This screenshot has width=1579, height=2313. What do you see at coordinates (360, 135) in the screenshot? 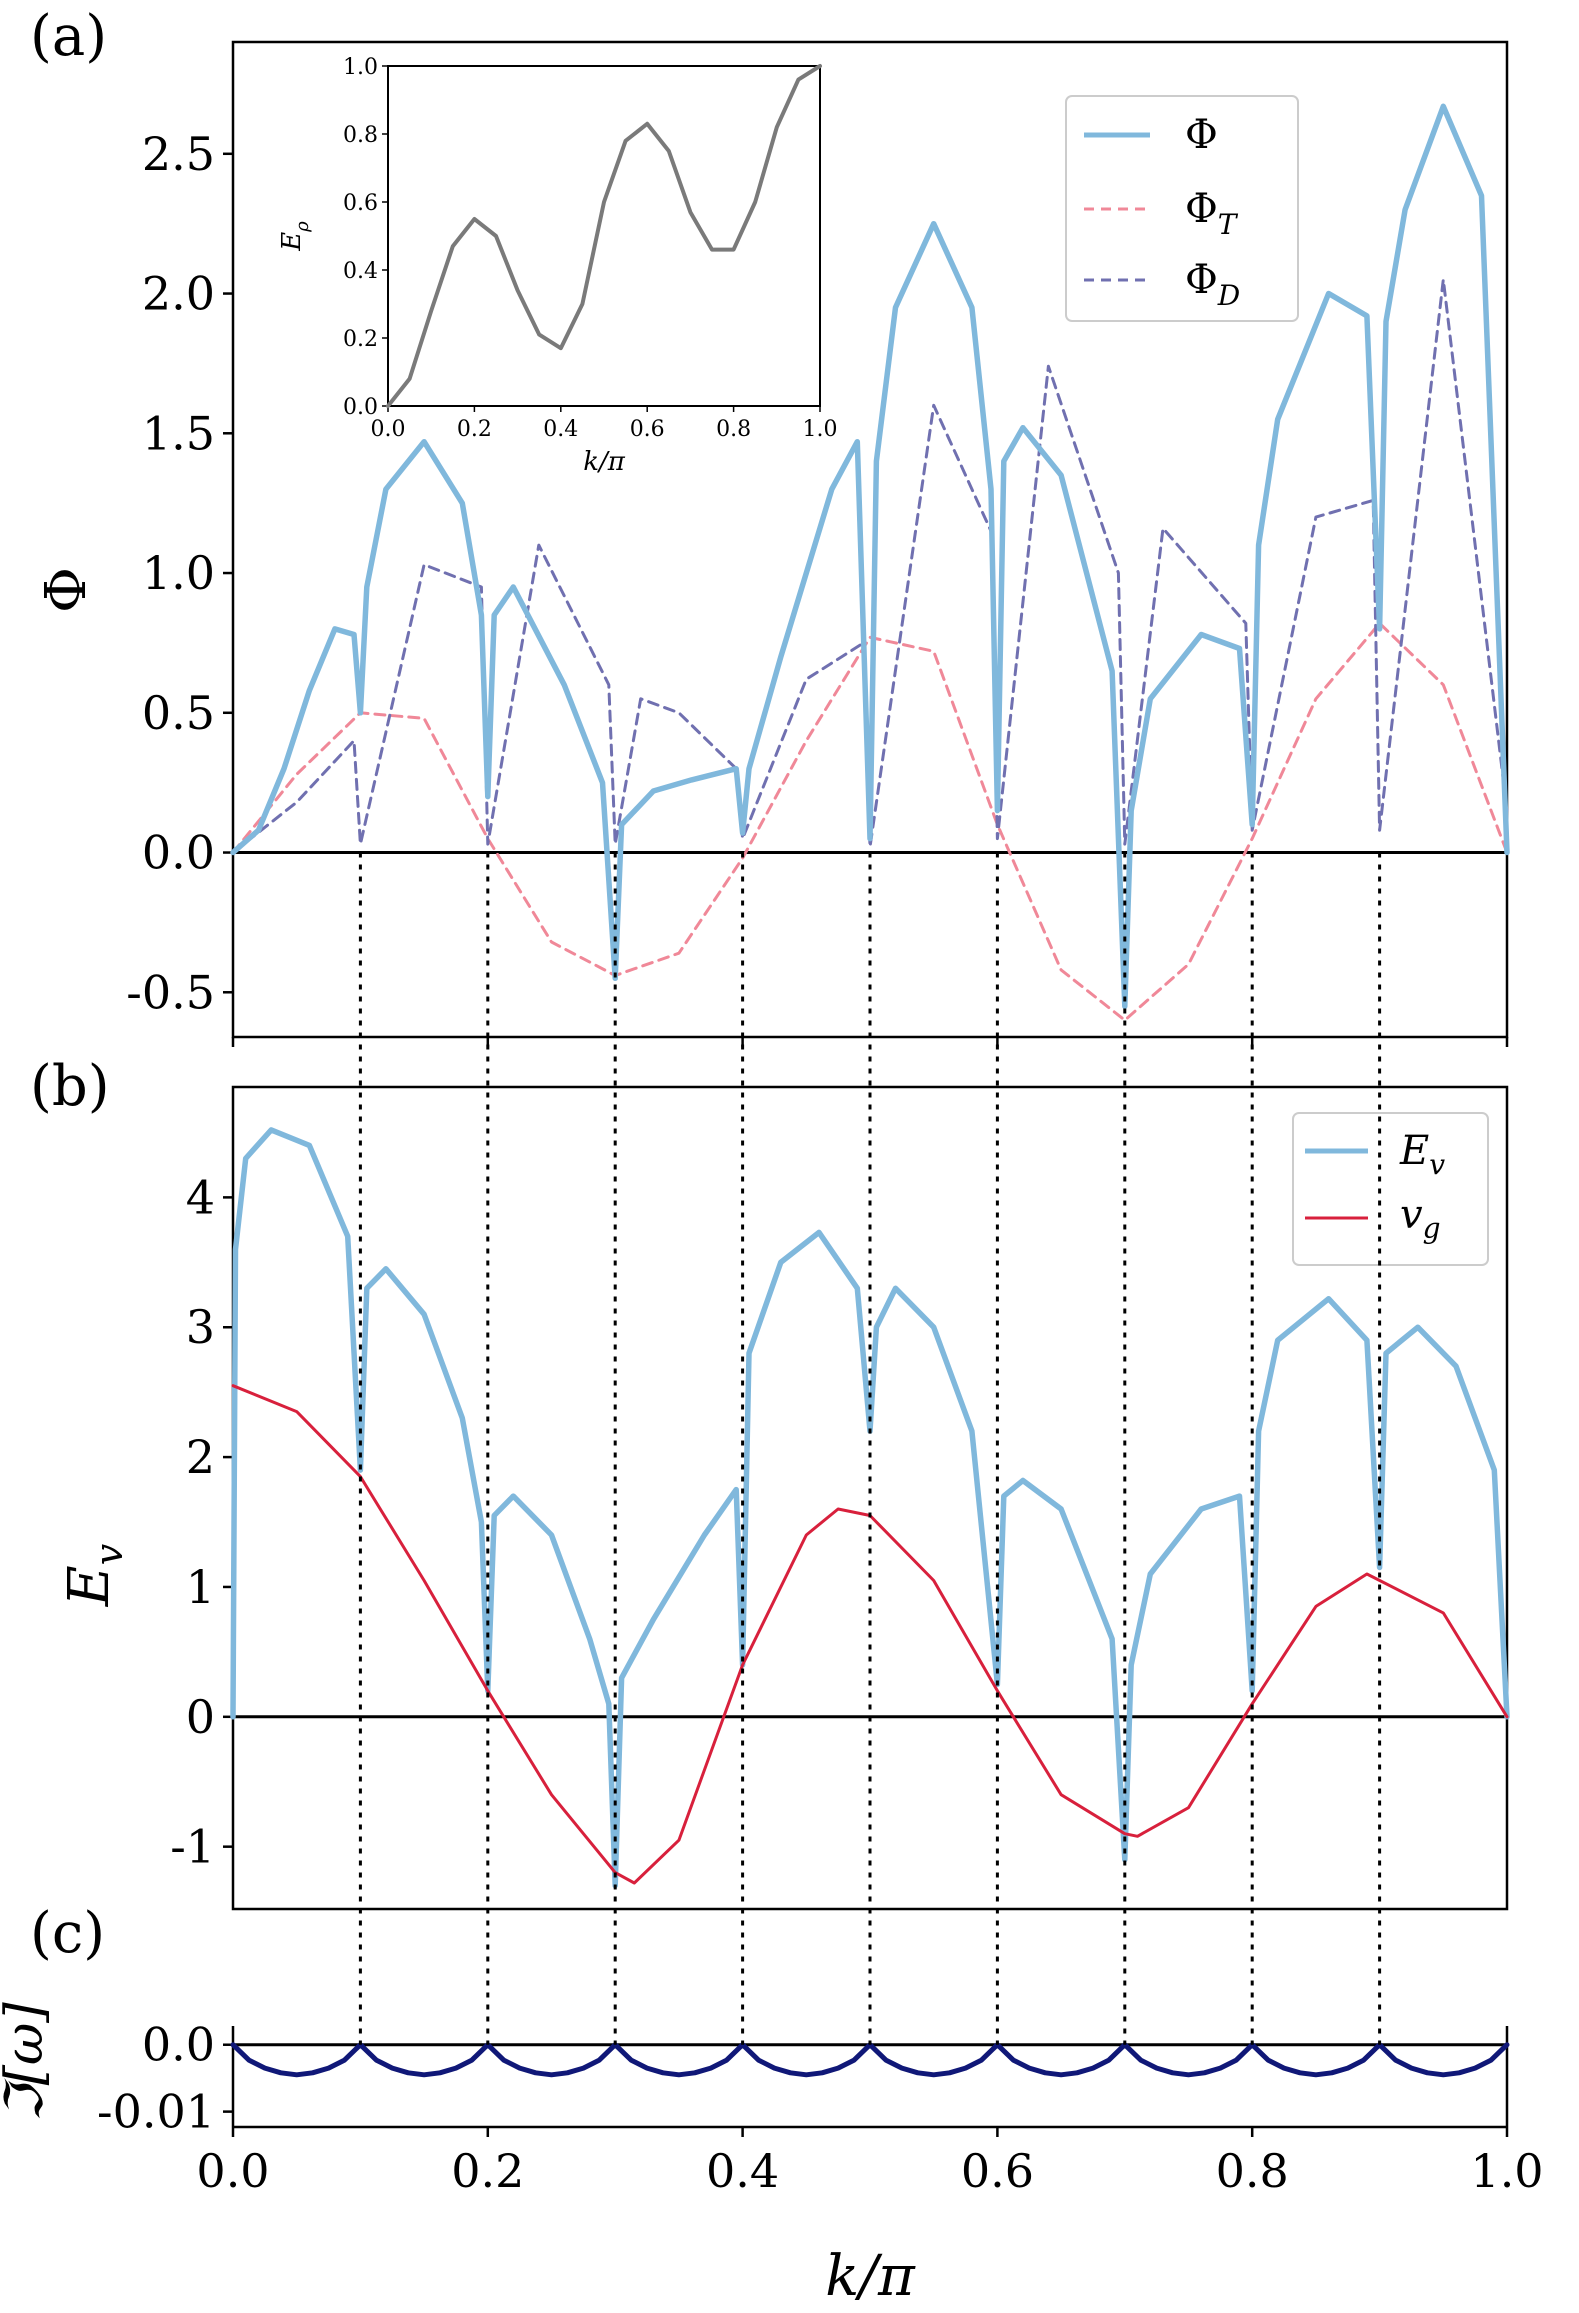
I see `inset-y-tick-label: 0.8` at bounding box center [360, 135].